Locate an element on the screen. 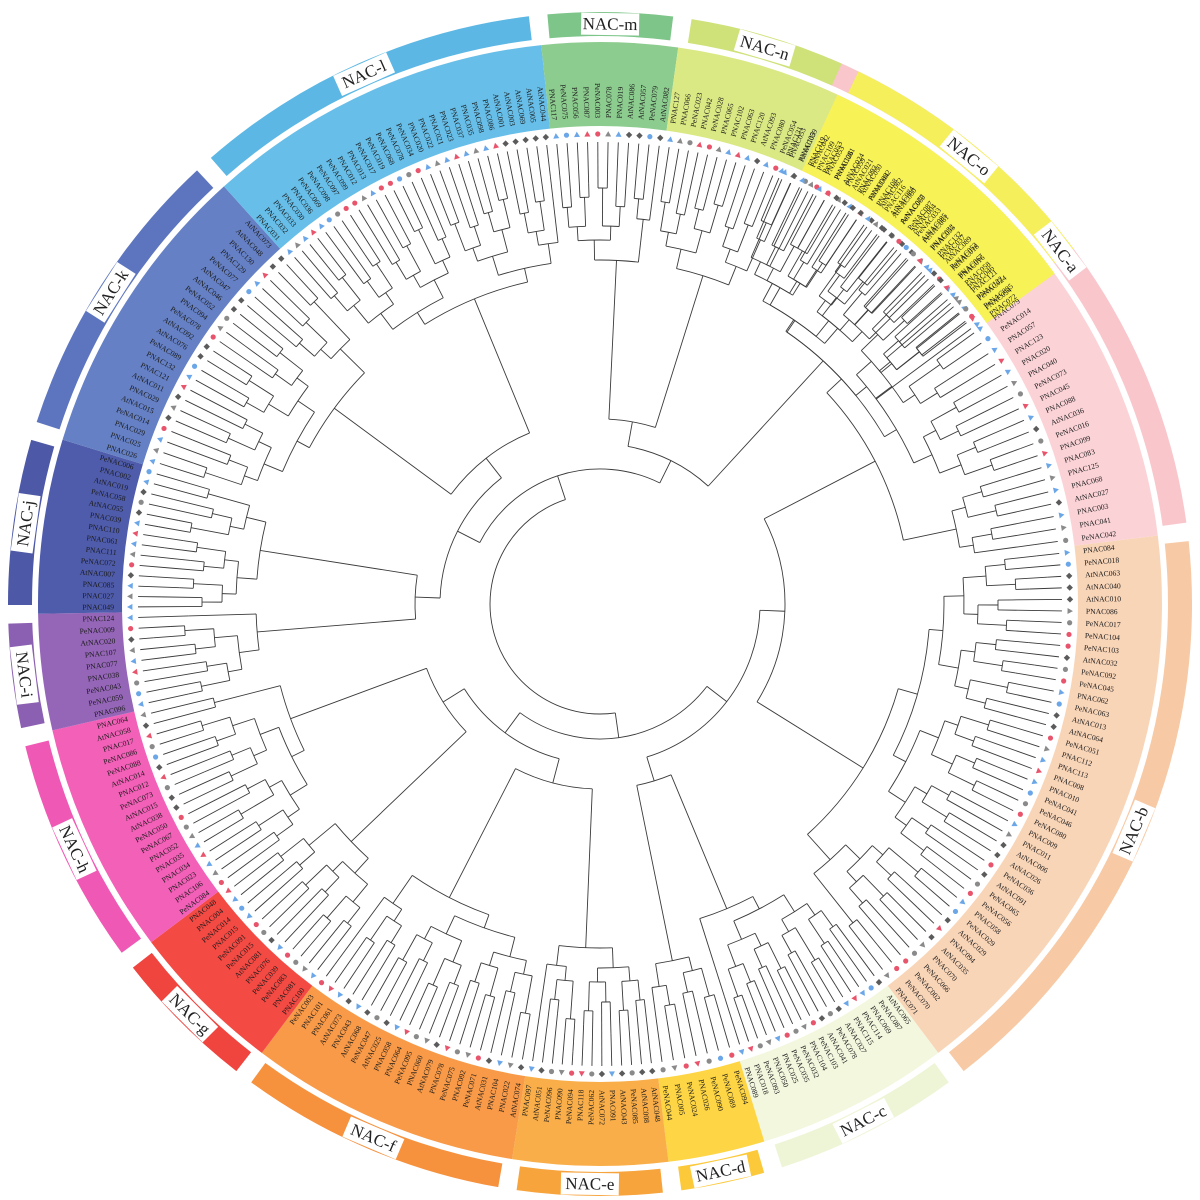  leaf-label: PNAC084 is located at coordinates (1099, 549).